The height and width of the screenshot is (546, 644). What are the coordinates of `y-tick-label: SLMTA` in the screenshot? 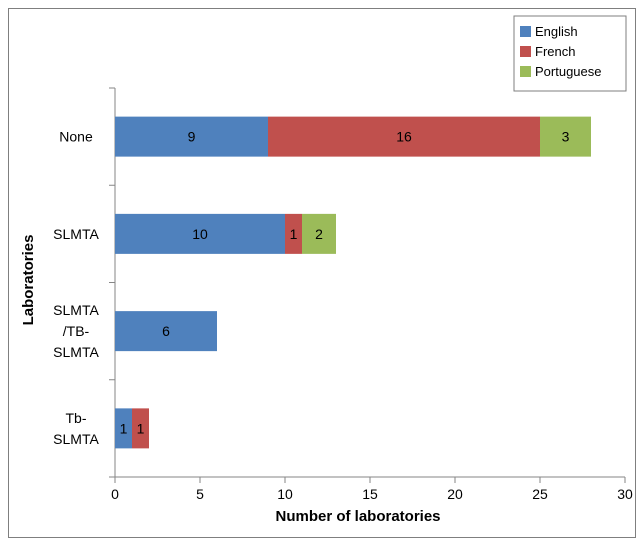 It's located at (76, 234).